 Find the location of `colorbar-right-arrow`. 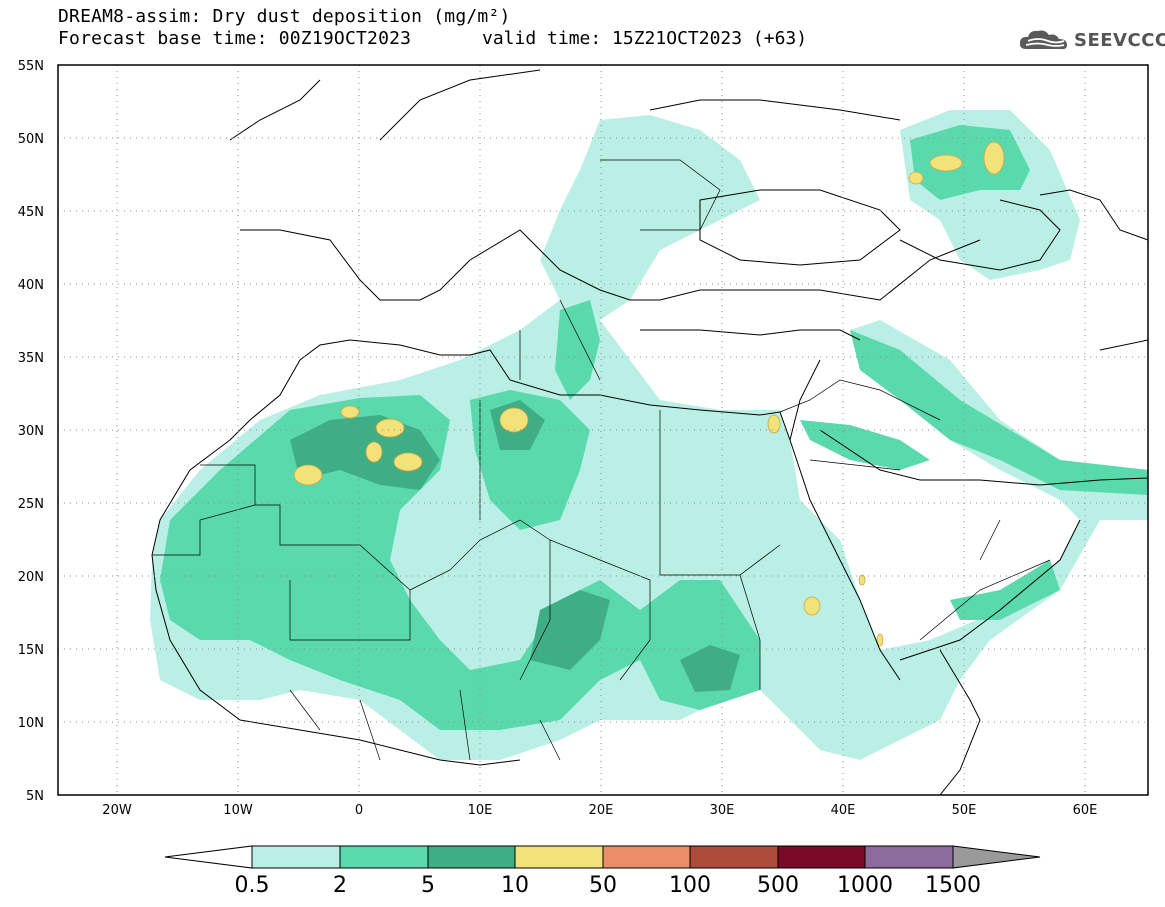

colorbar-right-arrow is located at coordinates (996, 857).